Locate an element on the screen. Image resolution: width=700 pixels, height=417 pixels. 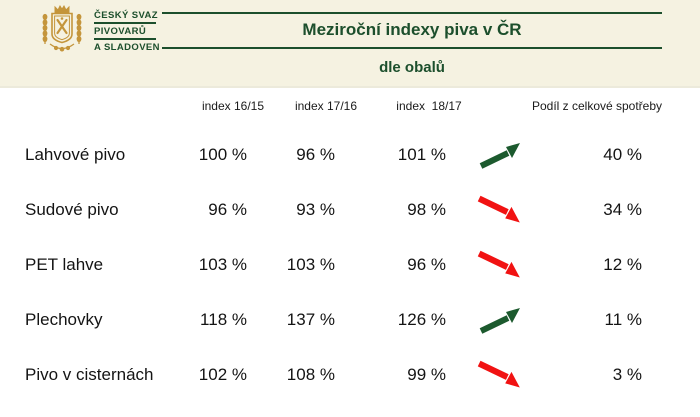
index-16-15-value: 118 % is located at coordinates (223, 319).